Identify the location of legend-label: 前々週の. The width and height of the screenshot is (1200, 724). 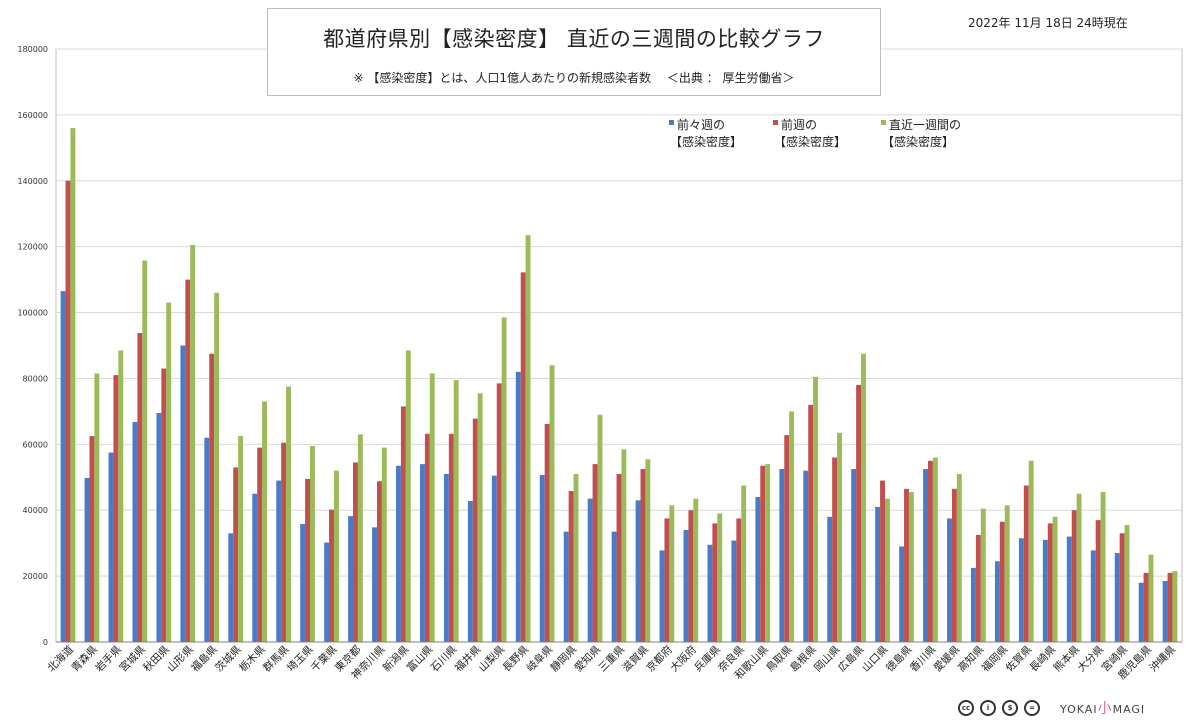
(701, 124).